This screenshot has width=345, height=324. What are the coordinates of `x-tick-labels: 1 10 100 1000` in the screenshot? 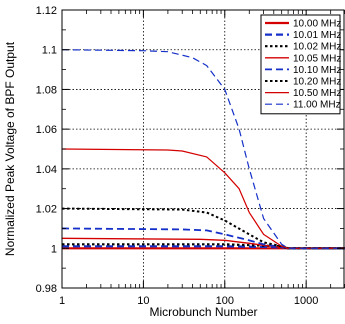 It's located at (188, 301).